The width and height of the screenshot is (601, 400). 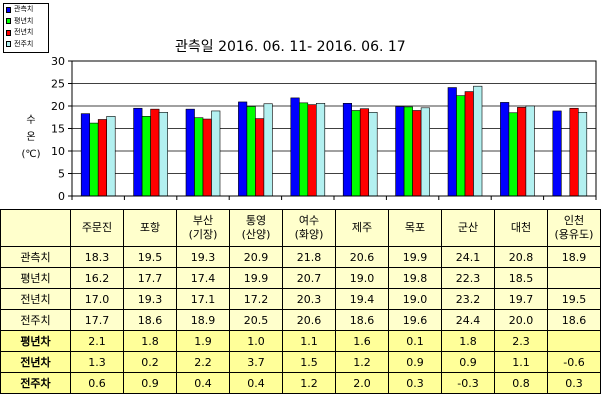 I want to click on table-cell: 0.3, so click(x=415, y=383).